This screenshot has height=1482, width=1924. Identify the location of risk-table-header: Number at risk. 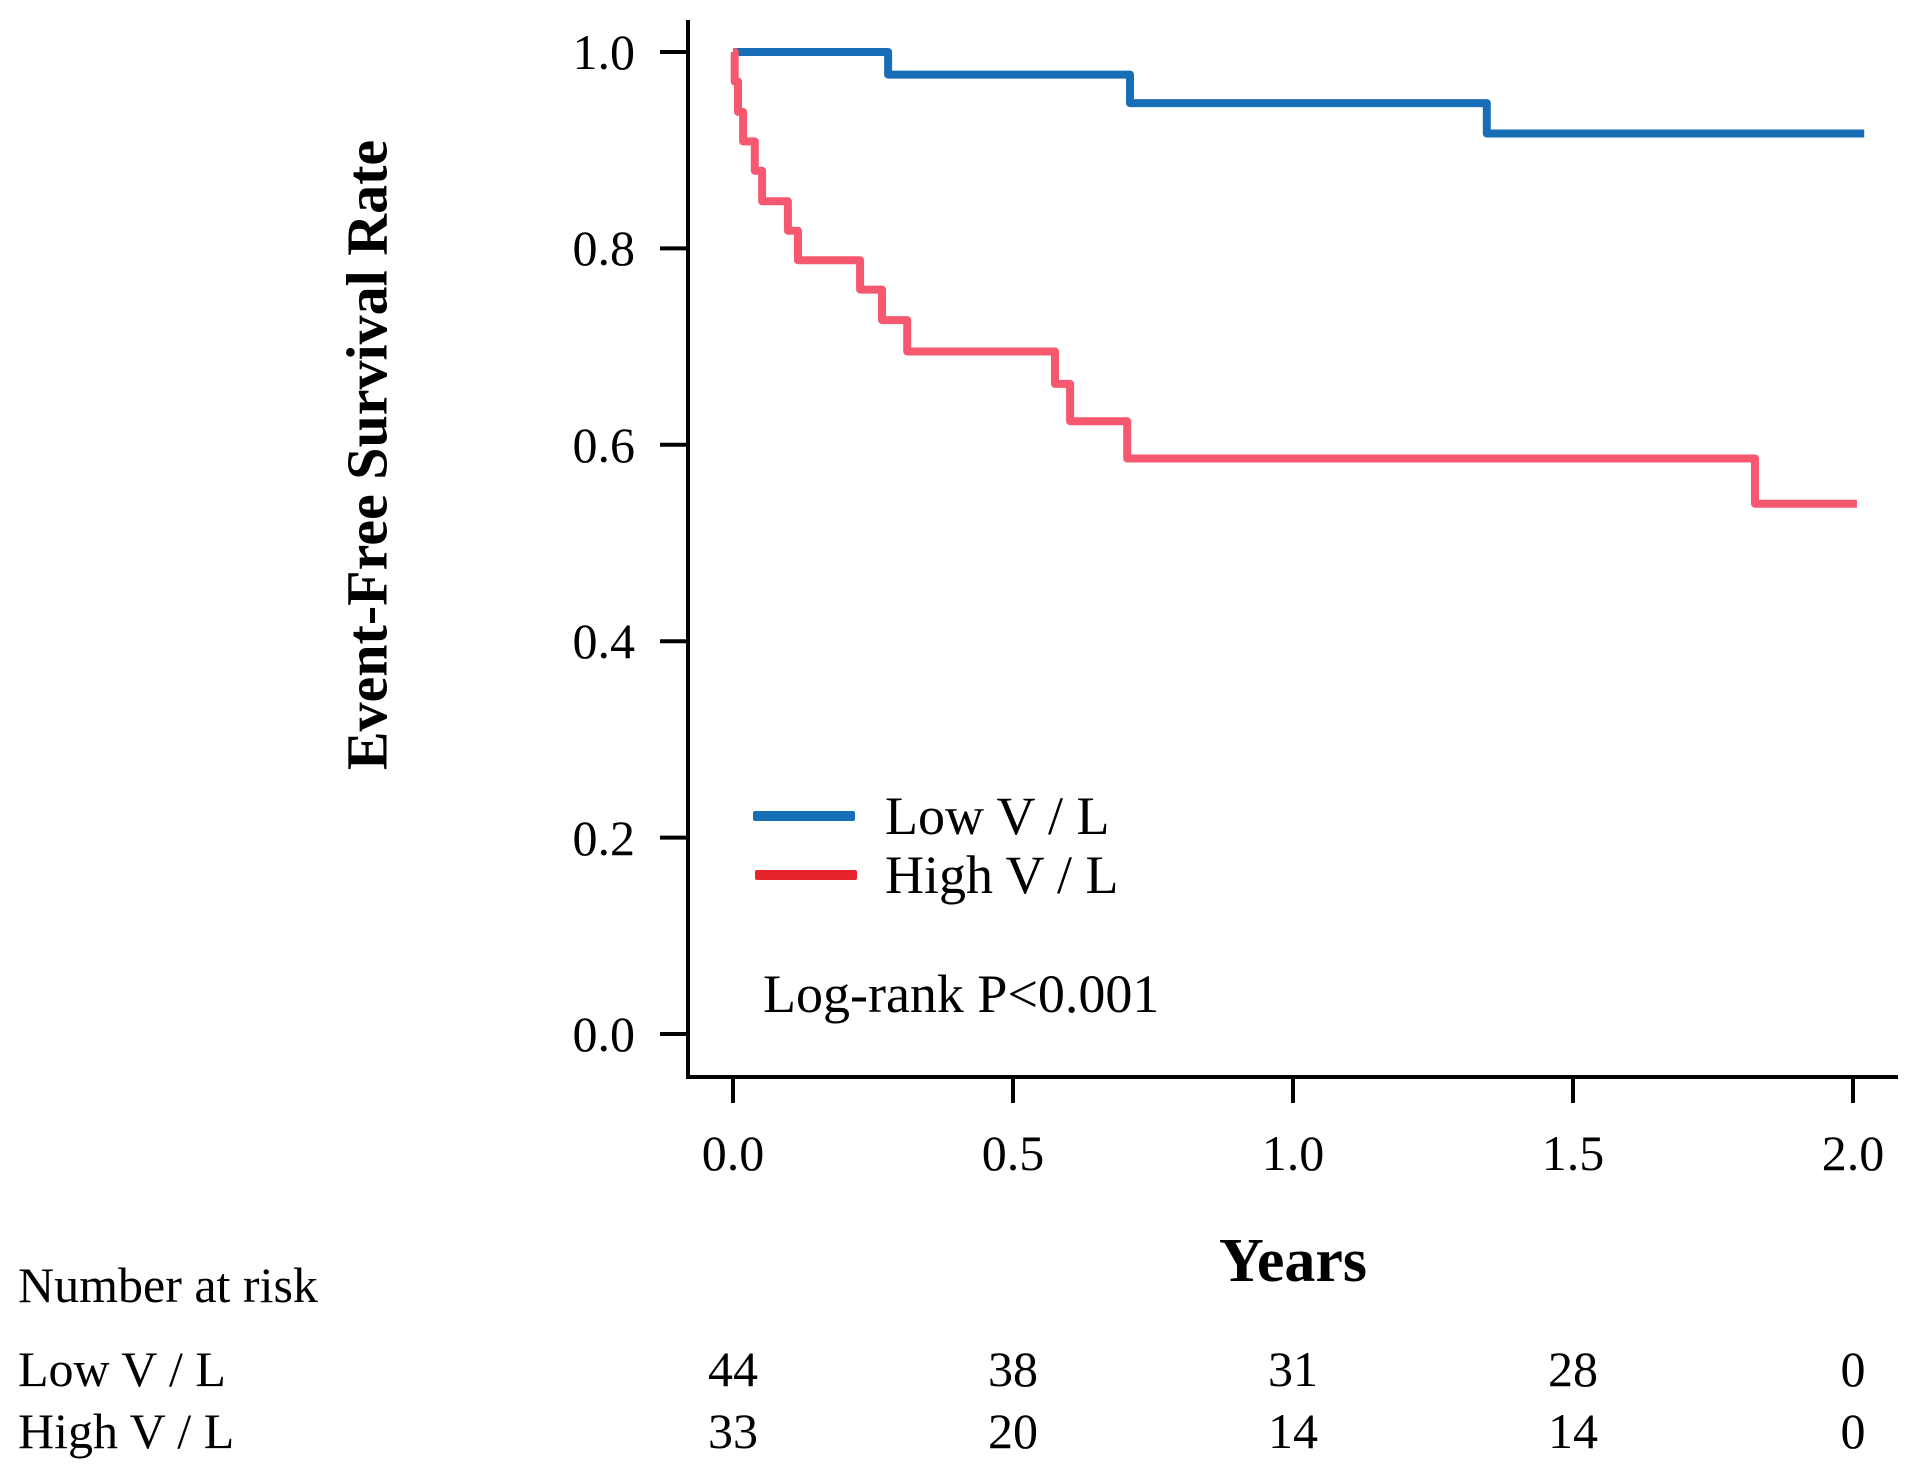
(168, 1285).